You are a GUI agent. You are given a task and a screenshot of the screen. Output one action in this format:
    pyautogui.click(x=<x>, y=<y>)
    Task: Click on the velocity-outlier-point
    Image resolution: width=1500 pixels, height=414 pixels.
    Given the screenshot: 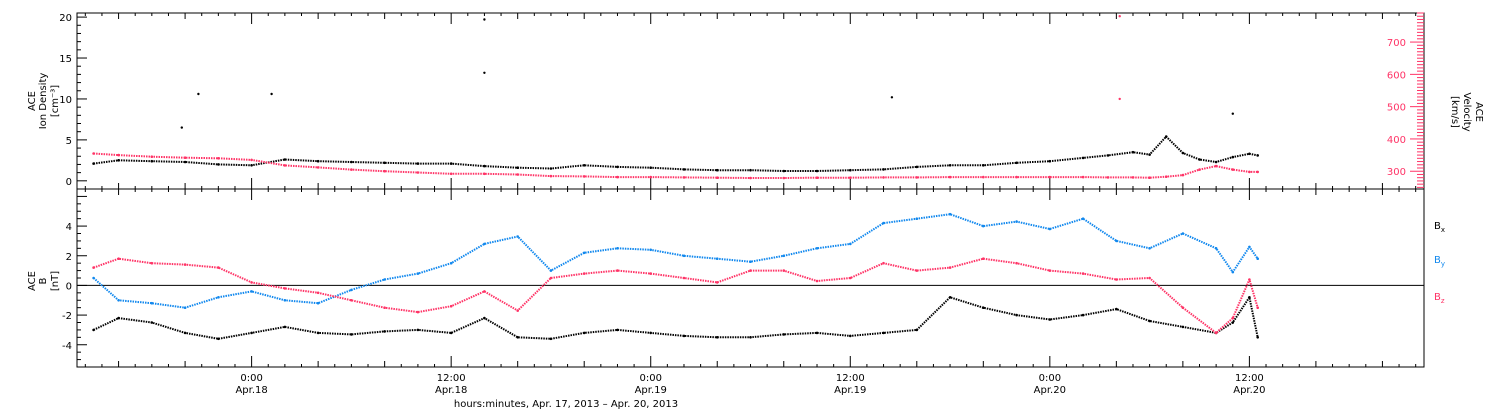 What is the action you would take?
    pyautogui.click(x=1119, y=99)
    